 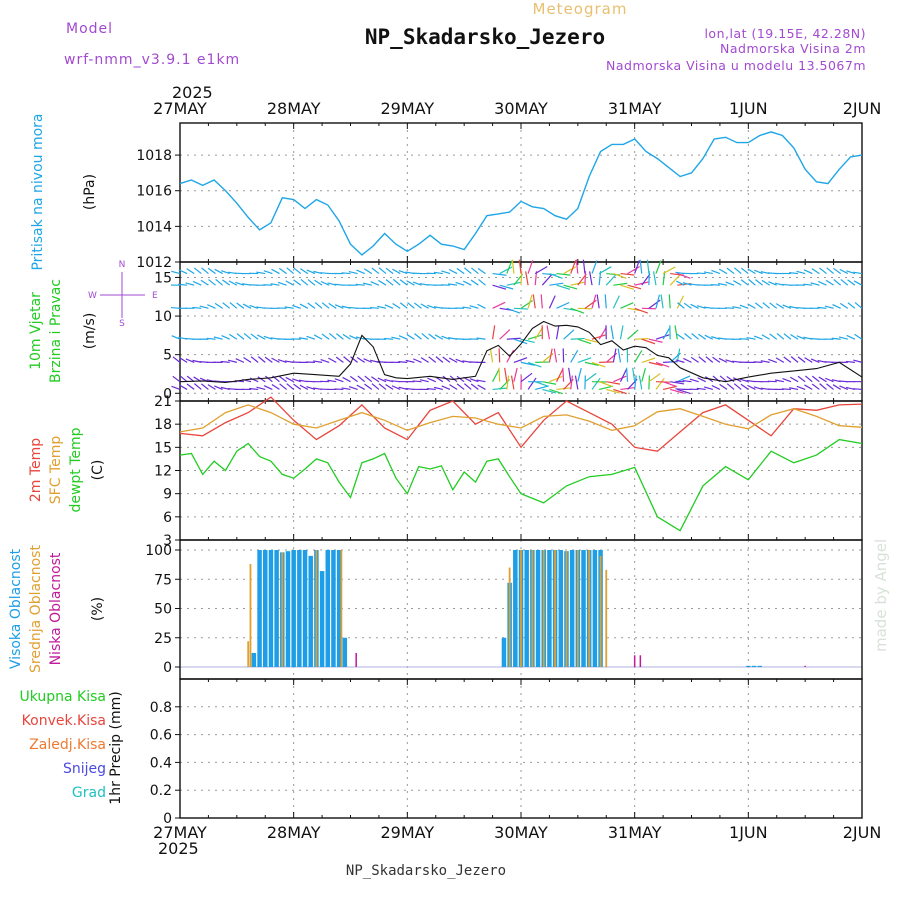 What do you see at coordinates (517, 108) in the screenshot?
I see `top-date-axis: 27MAY 28MAY 29MAY 30MAY 31MAY 1JUN 2JUN` at bounding box center [517, 108].